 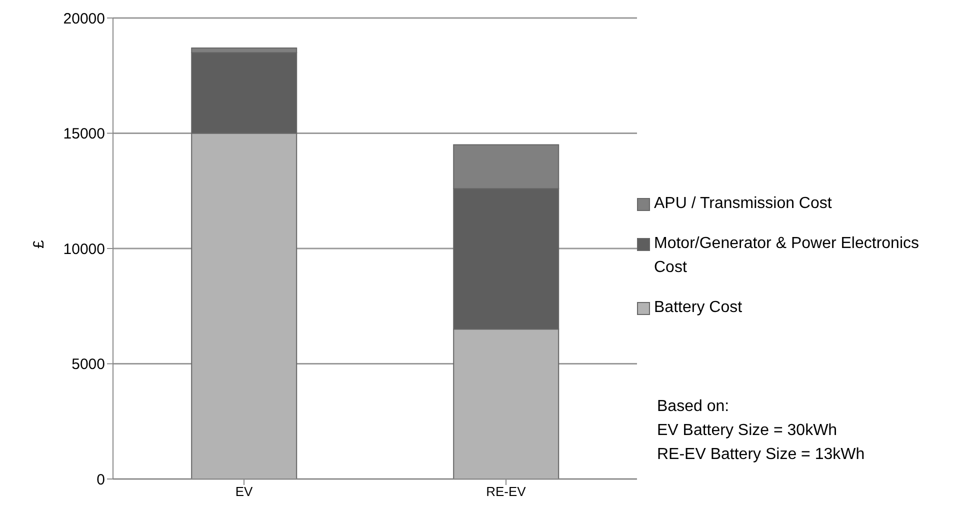 What do you see at coordinates (761, 455) in the screenshot?
I see `text: RE-EV Battery Size = 13kWh` at bounding box center [761, 455].